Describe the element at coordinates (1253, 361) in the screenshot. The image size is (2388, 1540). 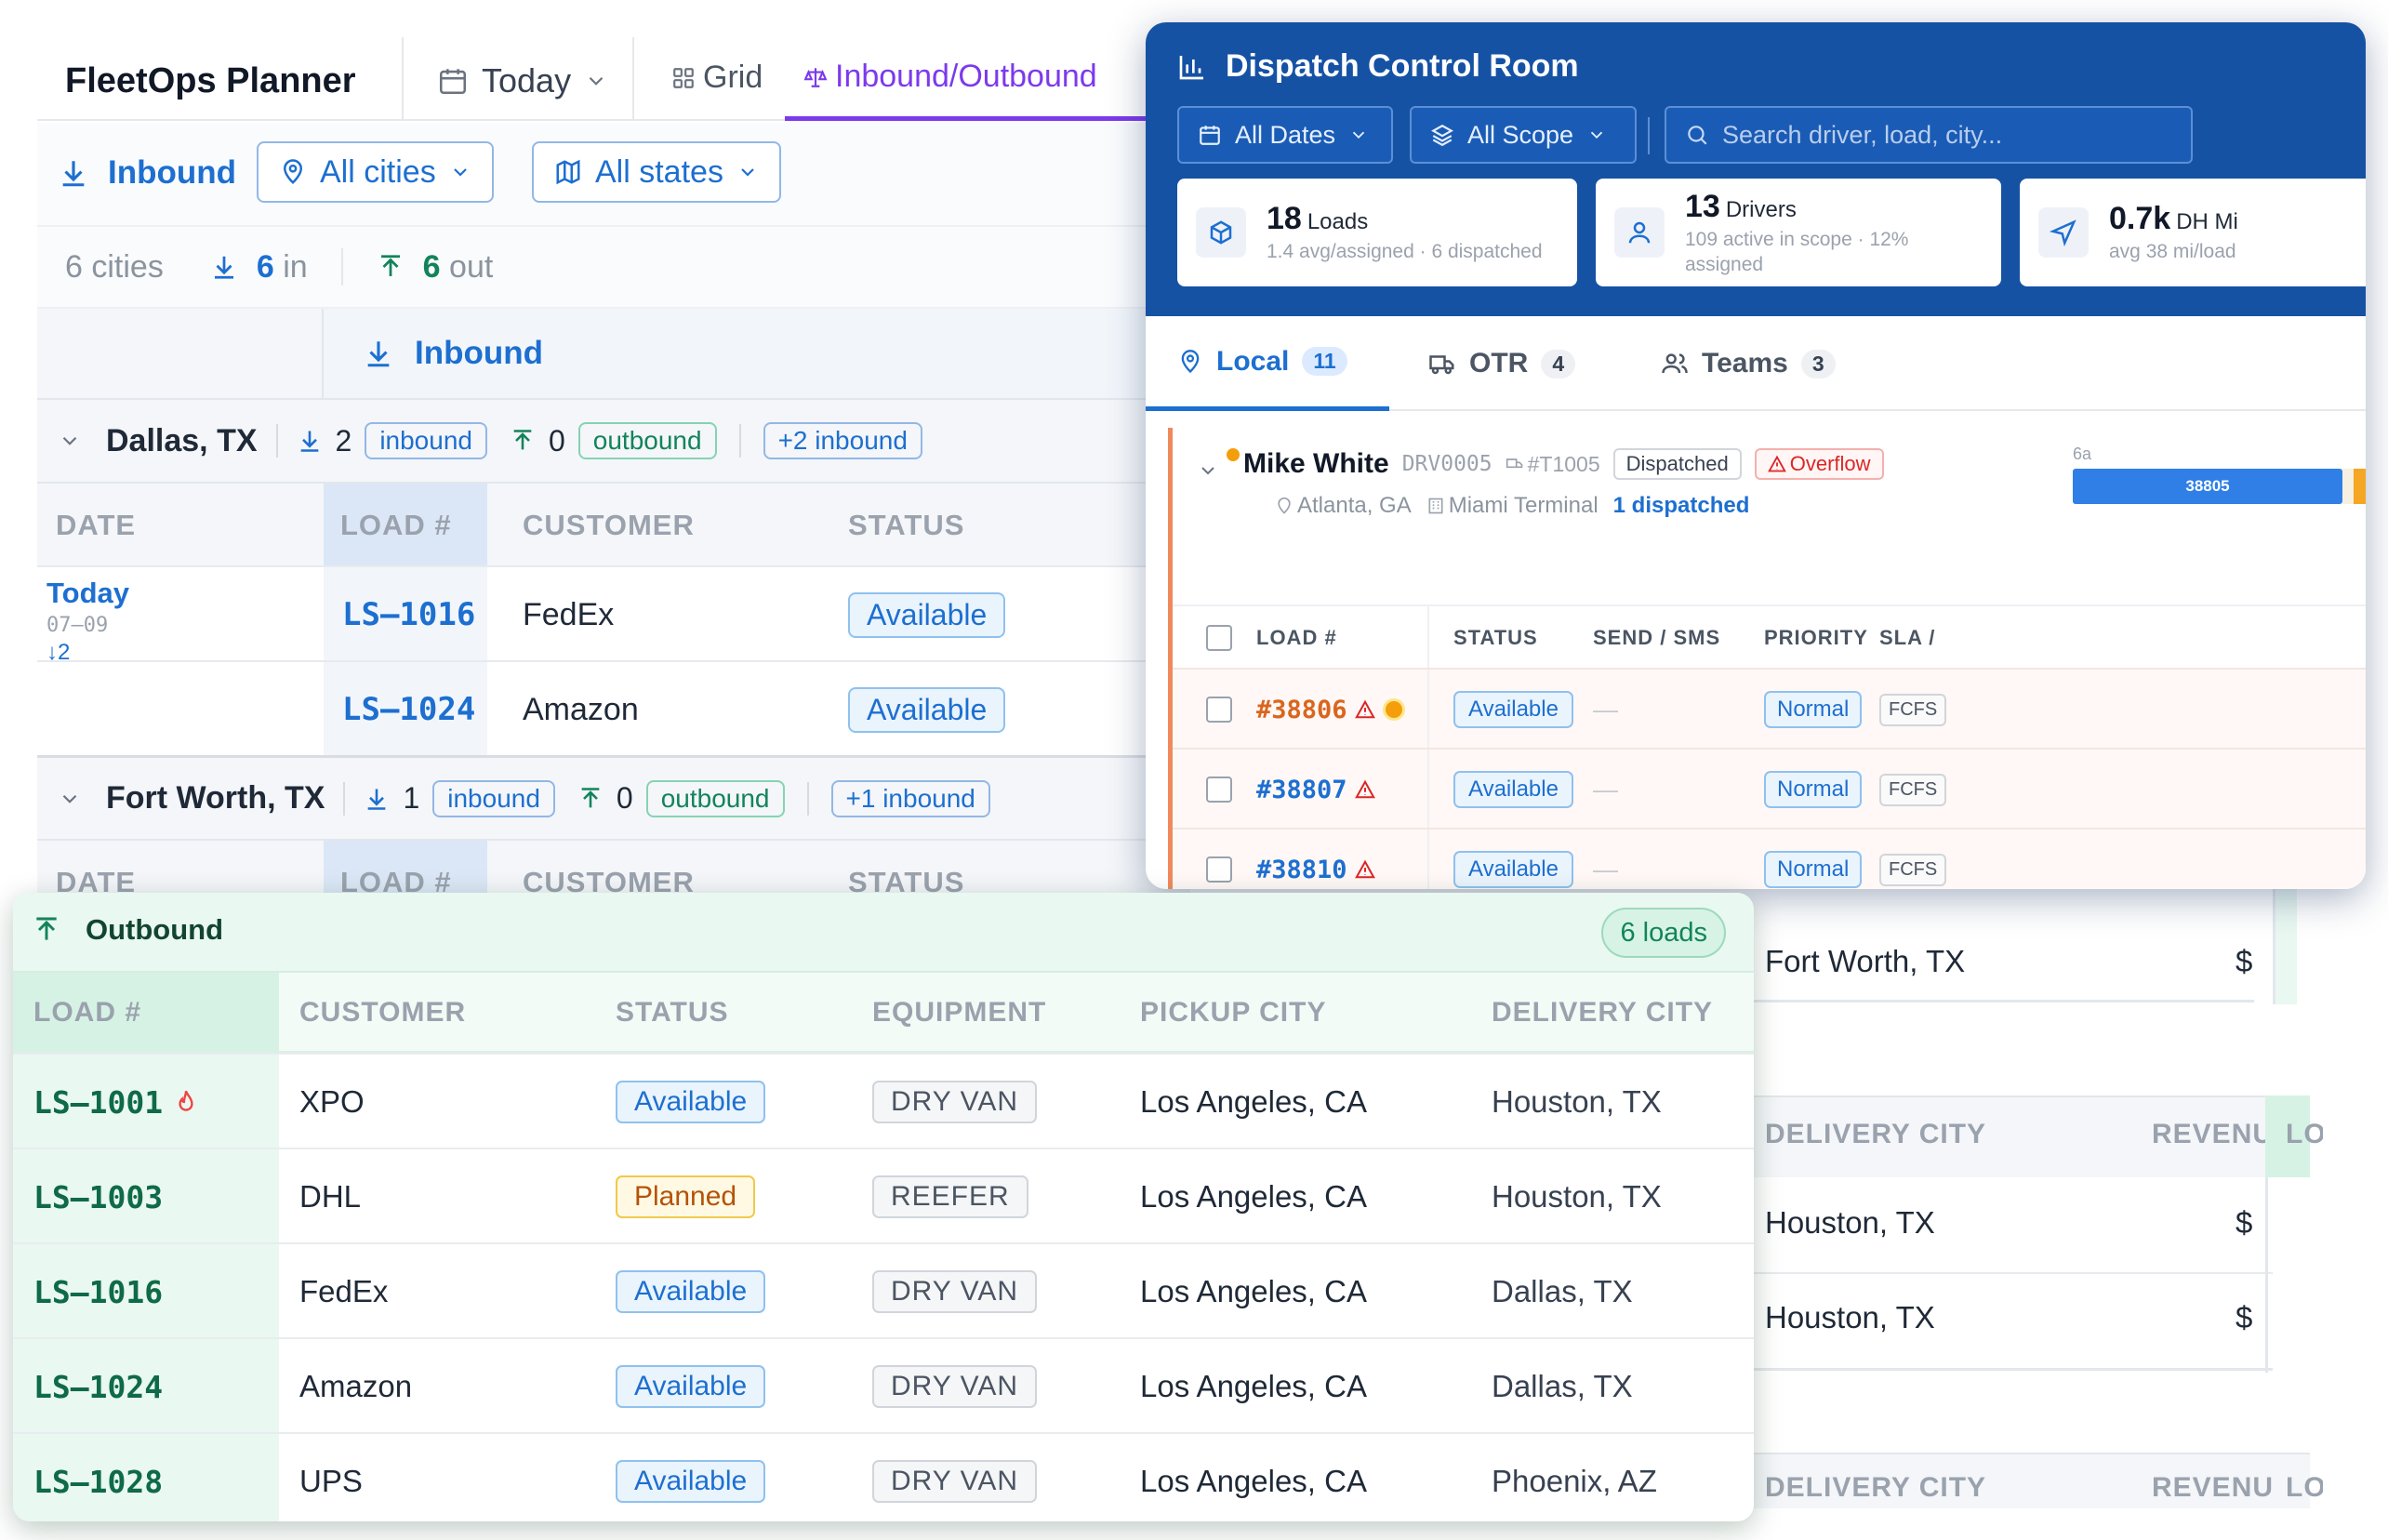
I see `tab-label: Local` at that location.